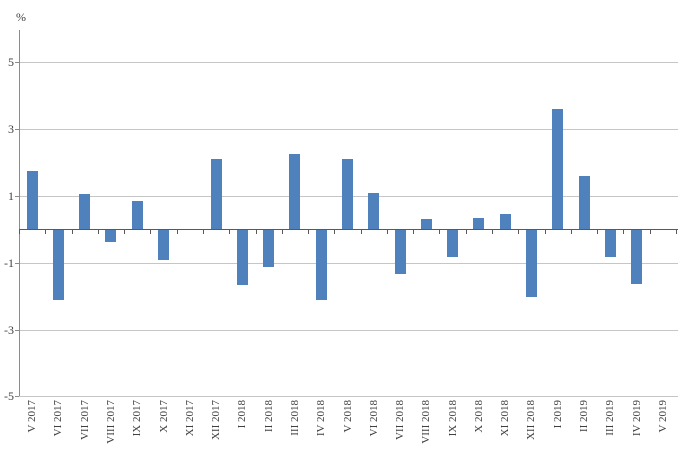 The width and height of the screenshot is (678, 466). I want to click on bar-iii-2018, so click(295, 192).